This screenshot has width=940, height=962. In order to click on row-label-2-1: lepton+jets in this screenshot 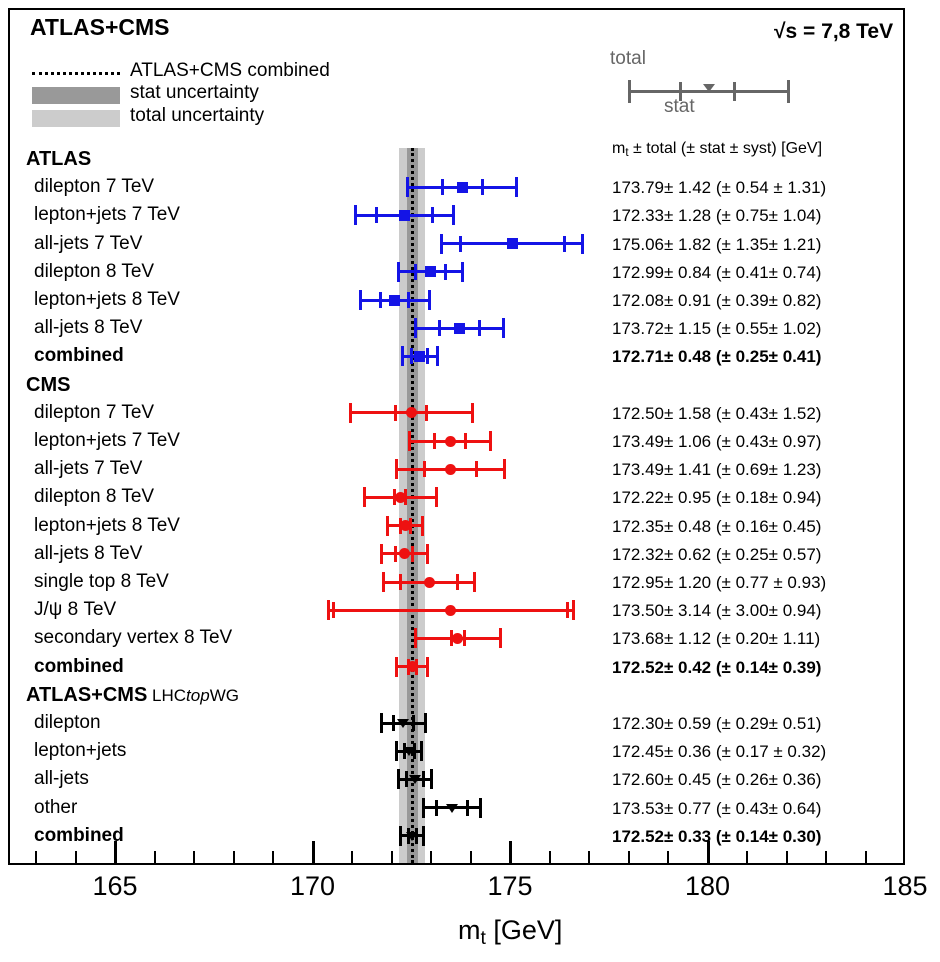, I will do `click(80, 751)`.